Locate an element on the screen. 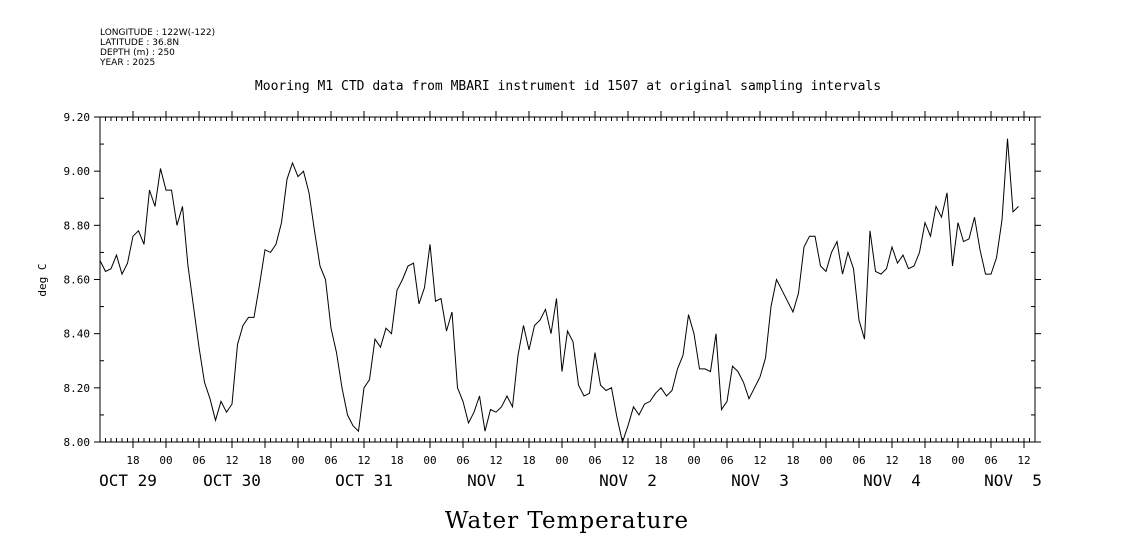  day-label: NOV 1 is located at coordinates (496, 480).